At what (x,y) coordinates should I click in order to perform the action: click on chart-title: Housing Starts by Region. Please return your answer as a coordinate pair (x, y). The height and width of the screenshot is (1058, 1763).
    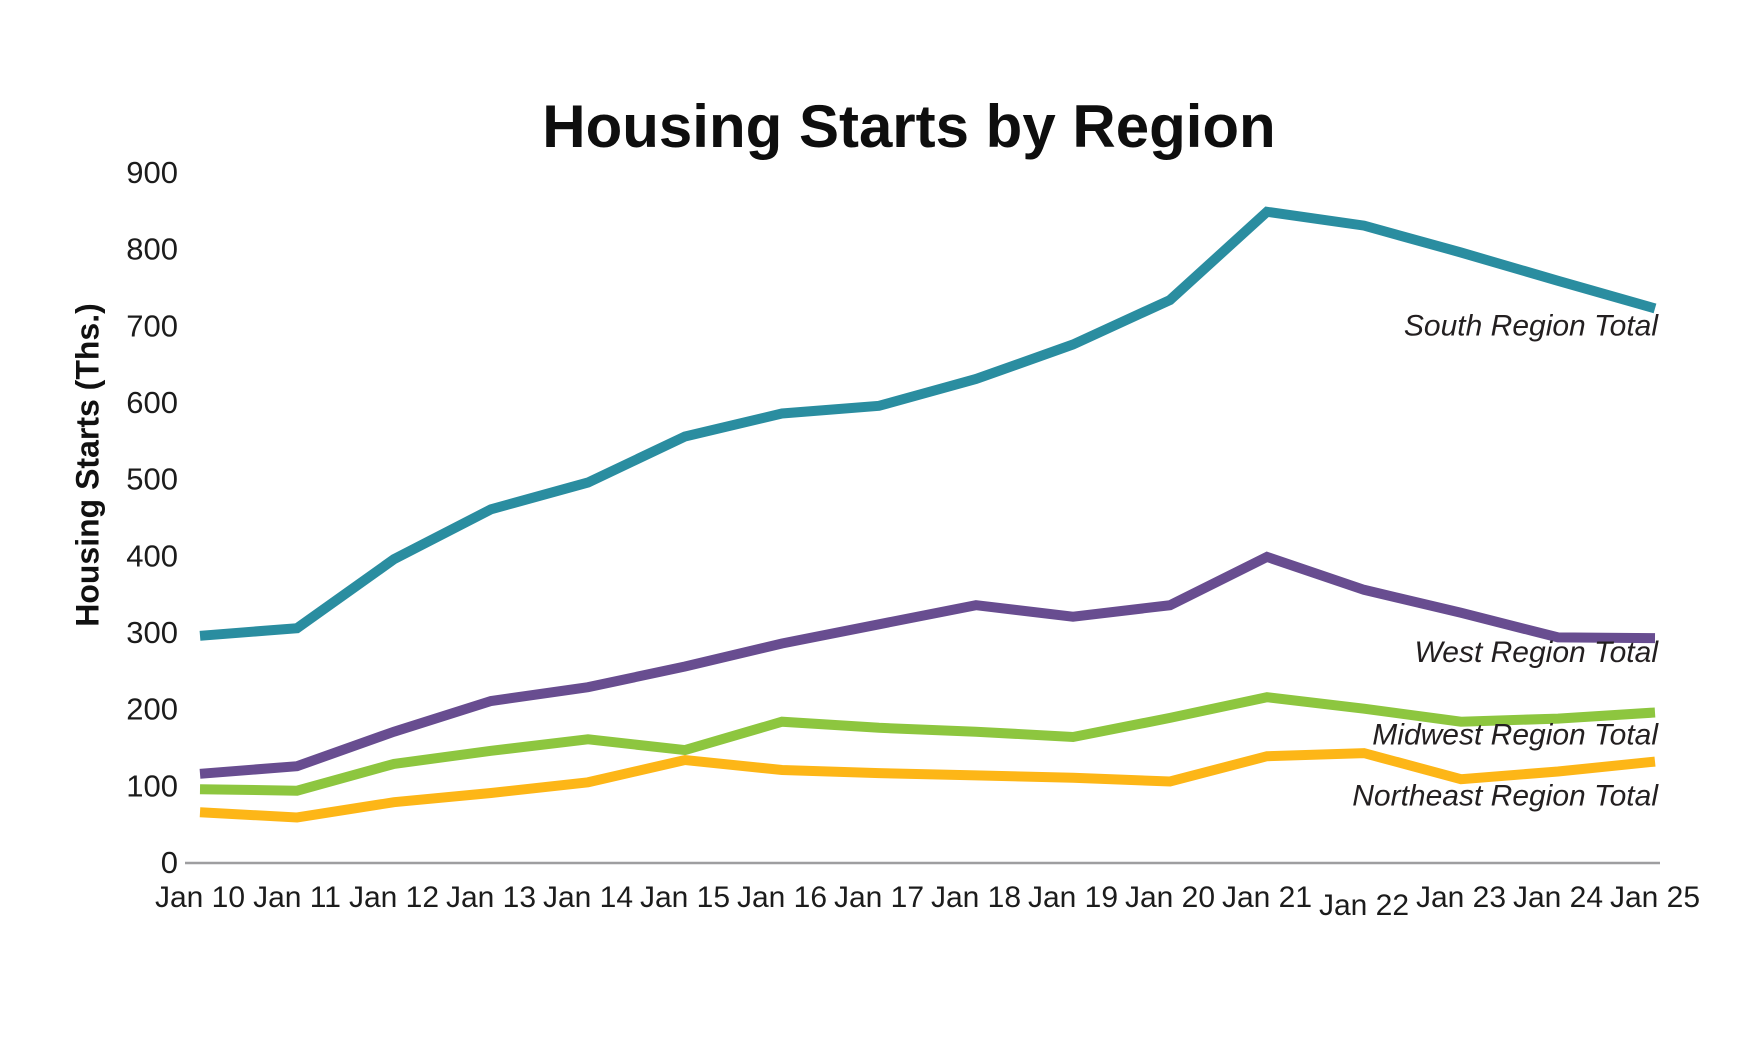
    Looking at the image, I should click on (909, 126).